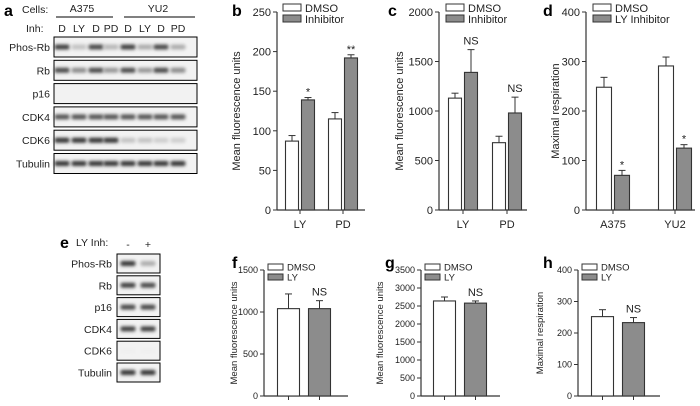 This screenshot has width=700, height=406. What do you see at coordinates (405, 288) in the screenshot?
I see `chart-g-y-tick-label: 3000` at bounding box center [405, 288].